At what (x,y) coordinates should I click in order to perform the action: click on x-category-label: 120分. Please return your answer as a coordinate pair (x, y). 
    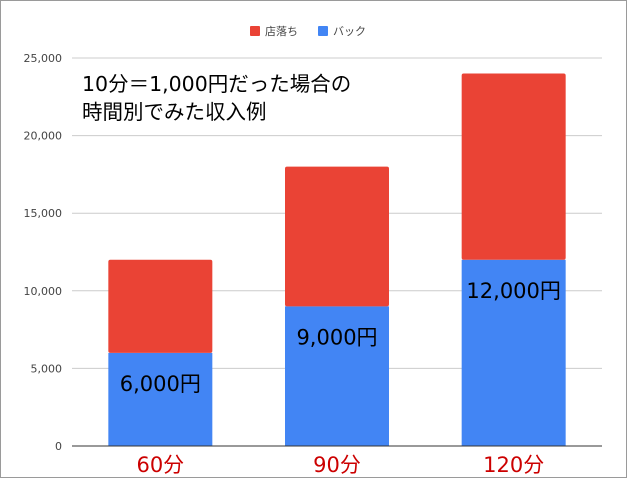
    Looking at the image, I should click on (513, 465).